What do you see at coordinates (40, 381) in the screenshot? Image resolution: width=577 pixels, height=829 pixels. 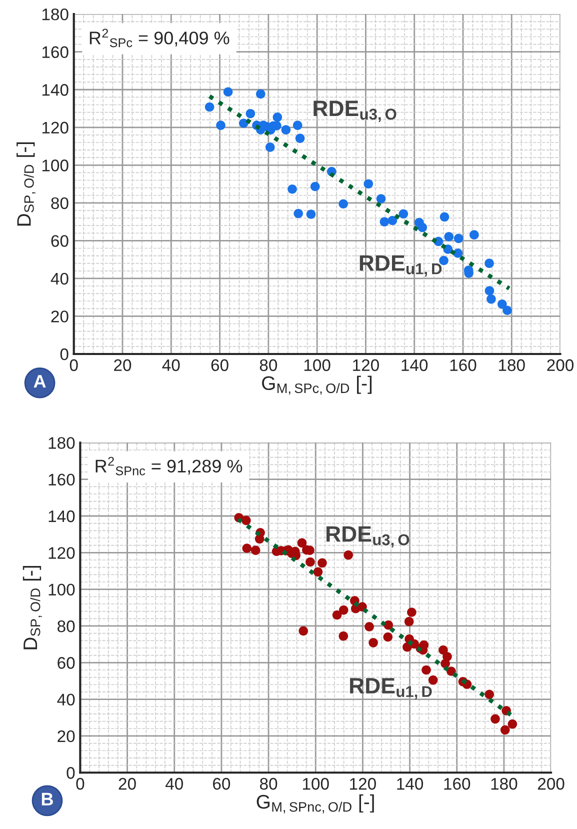 I see `text: A` at bounding box center [40, 381].